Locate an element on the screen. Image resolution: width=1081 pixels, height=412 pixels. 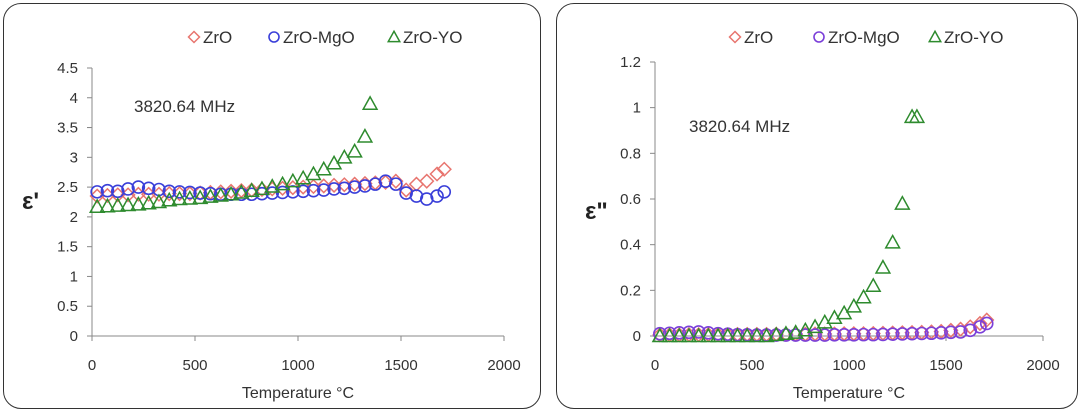
series-zro-yo is located at coordinates (788, 225).